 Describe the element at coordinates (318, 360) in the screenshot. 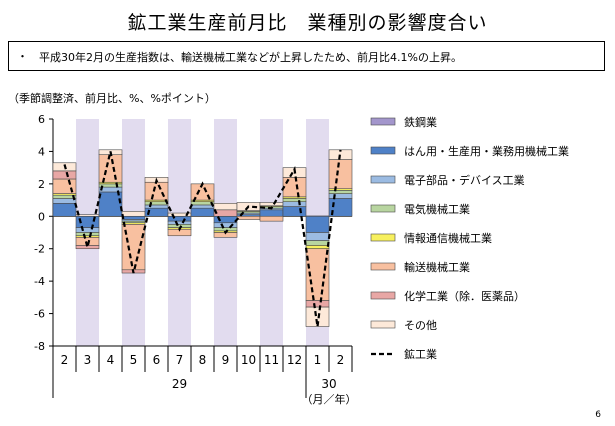

I see `x-tick-label: 1` at that location.